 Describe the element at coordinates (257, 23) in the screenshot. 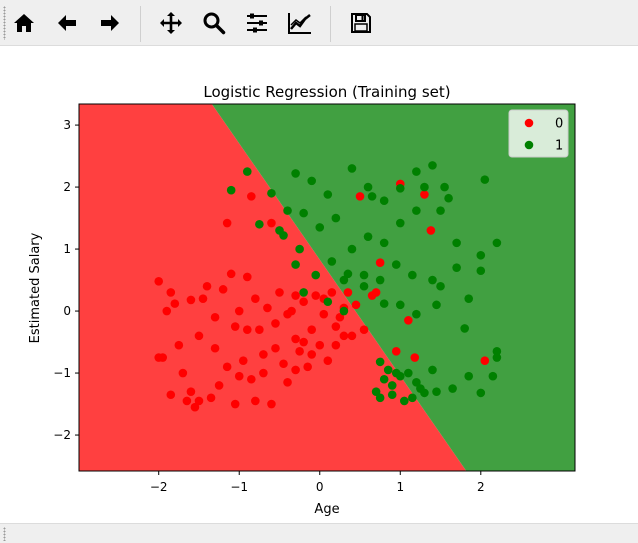

I see `subplots-icon` at that location.